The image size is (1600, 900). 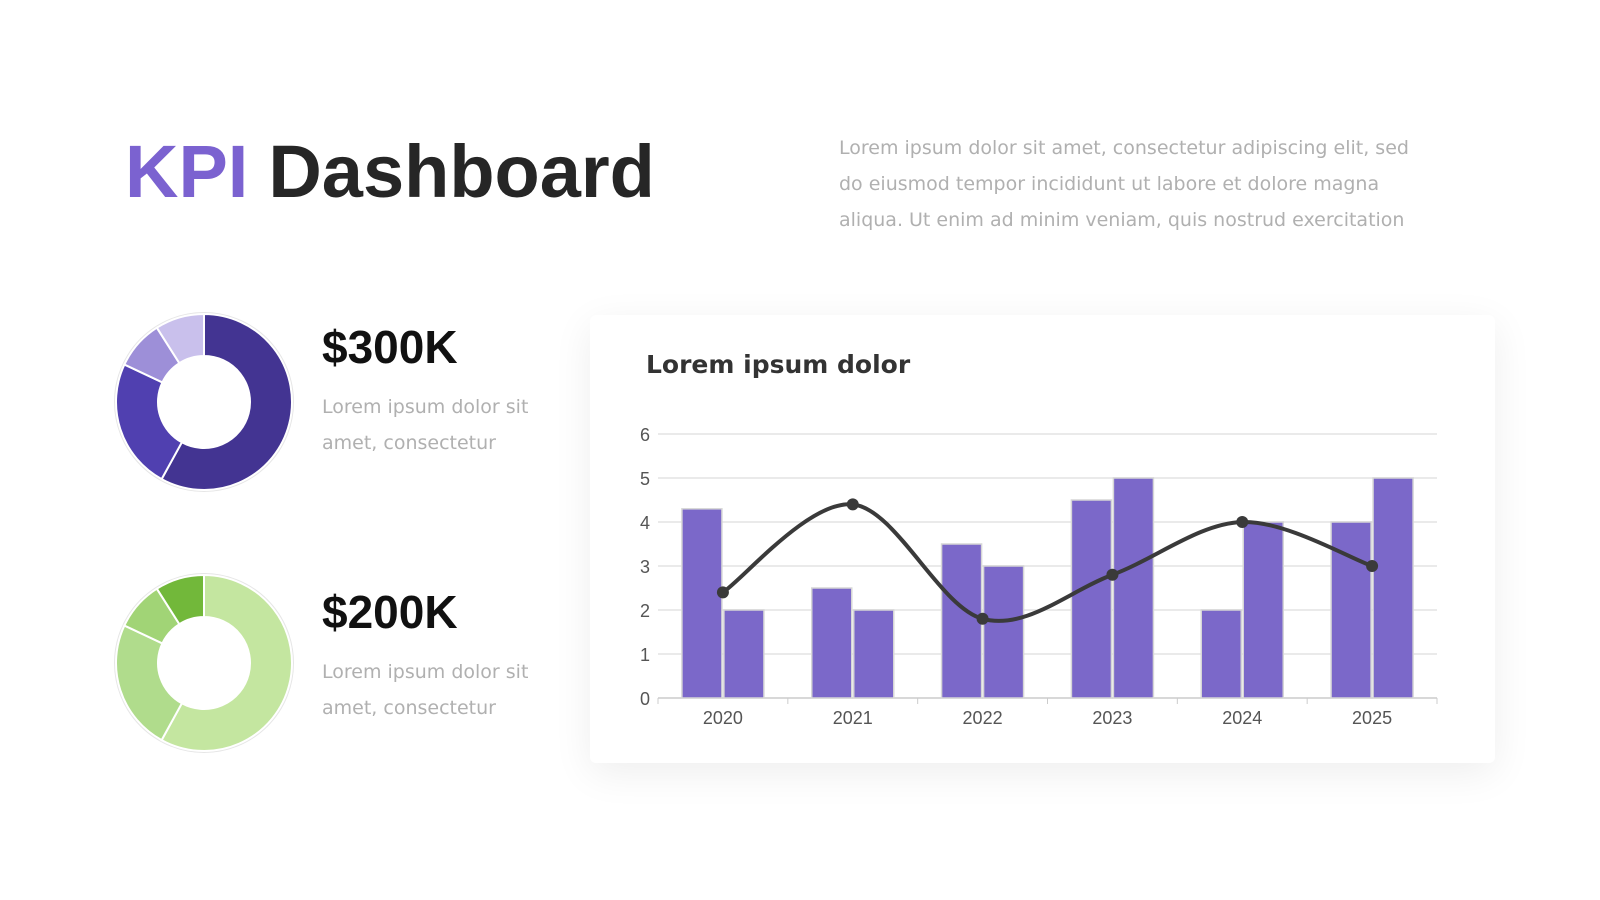 What do you see at coordinates (645, 435) in the screenshot?
I see `y-tick-label: 6` at bounding box center [645, 435].